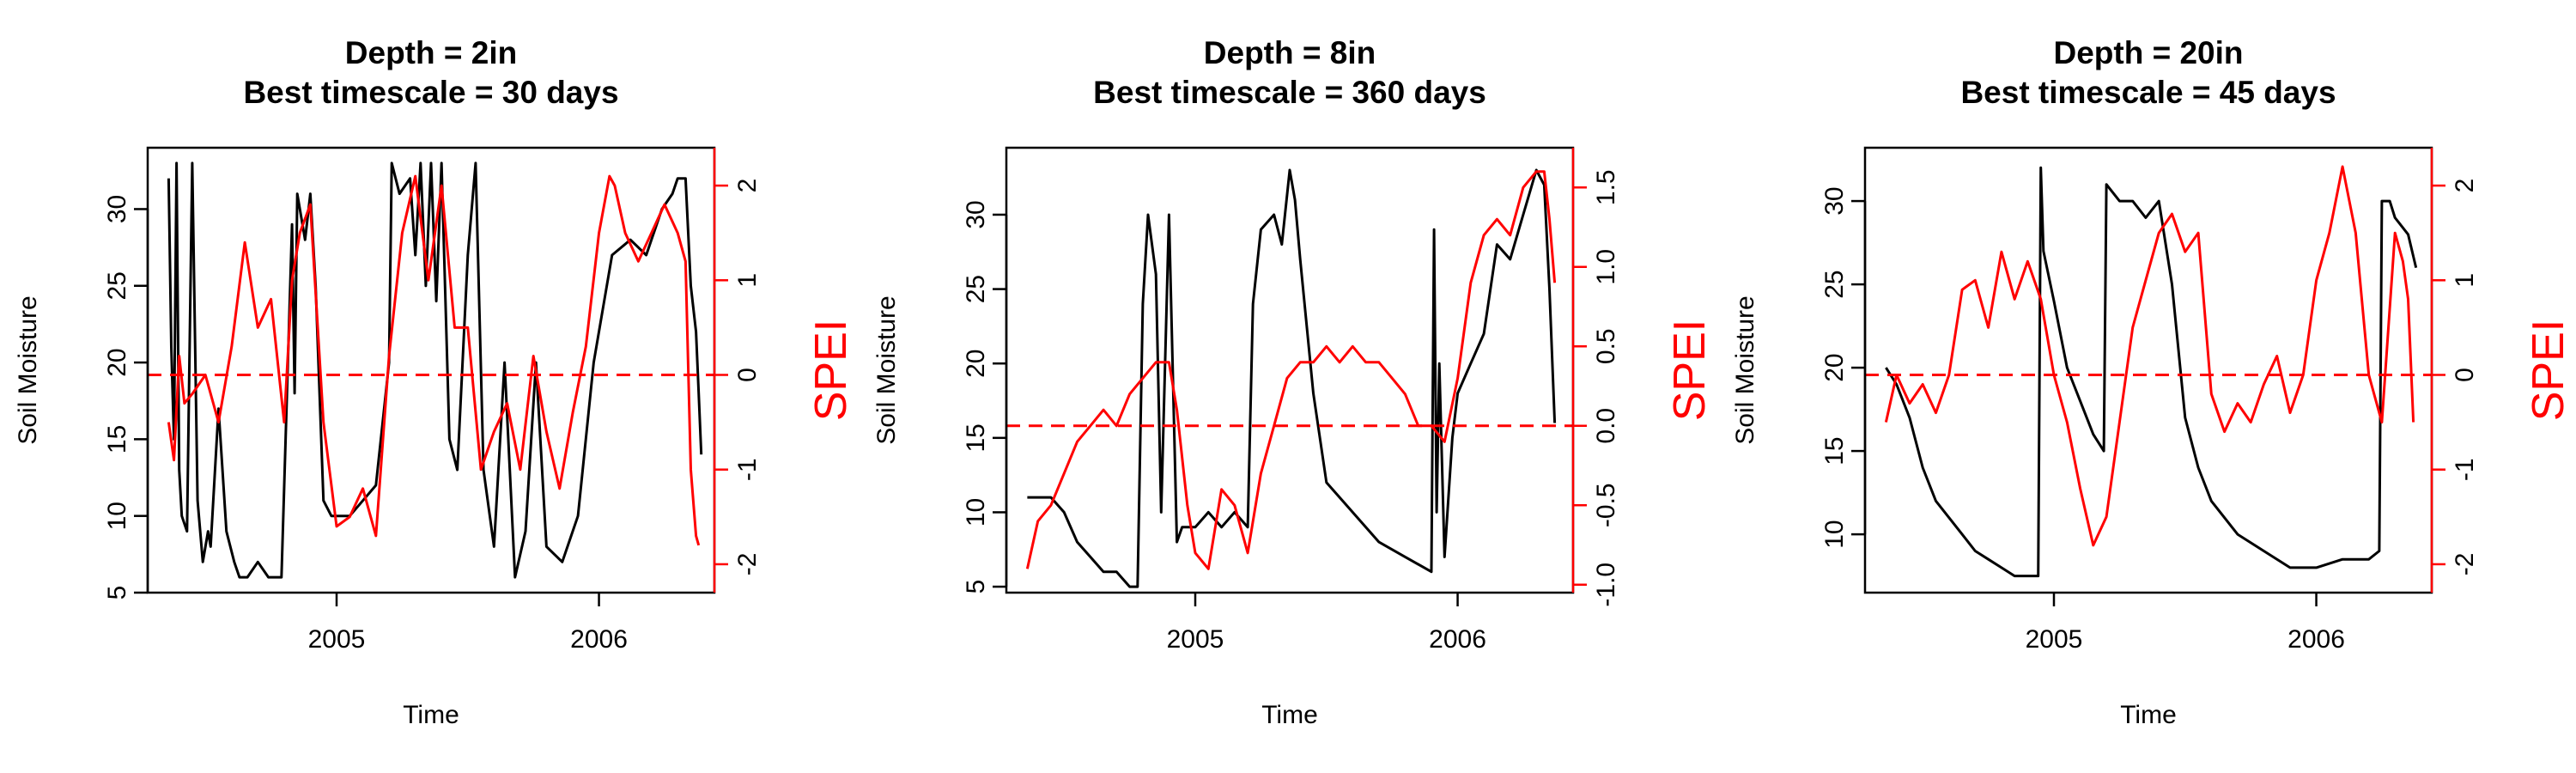  I want to click on chart-title-line1: Depth = 20in, so click(2148, 52).